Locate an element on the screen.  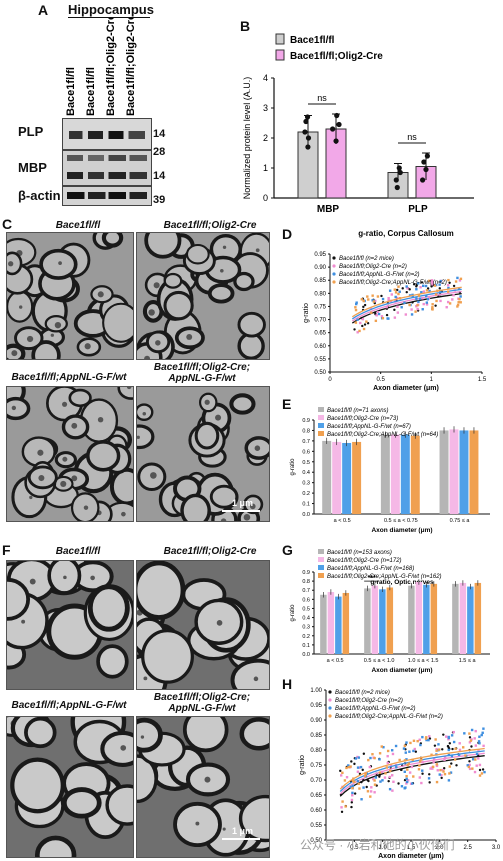
marker-39: 39 is located at coordinates (159, 200).